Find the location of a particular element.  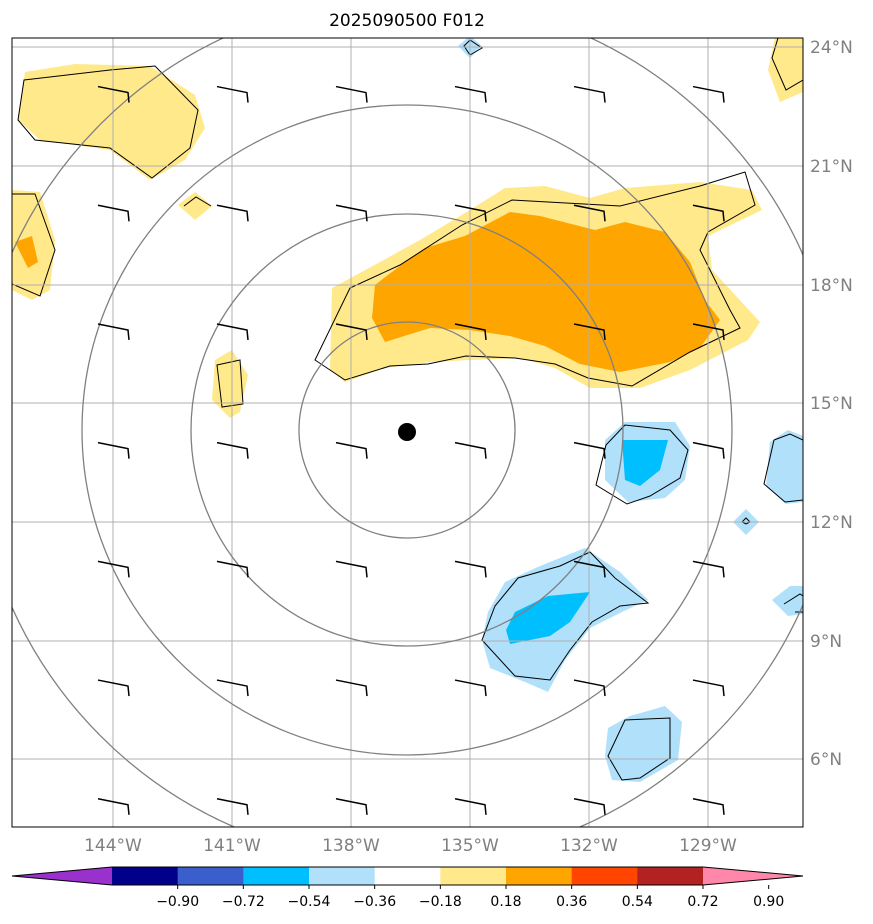

lat-tick-label: 15°N is located at coordinates (831, 404).